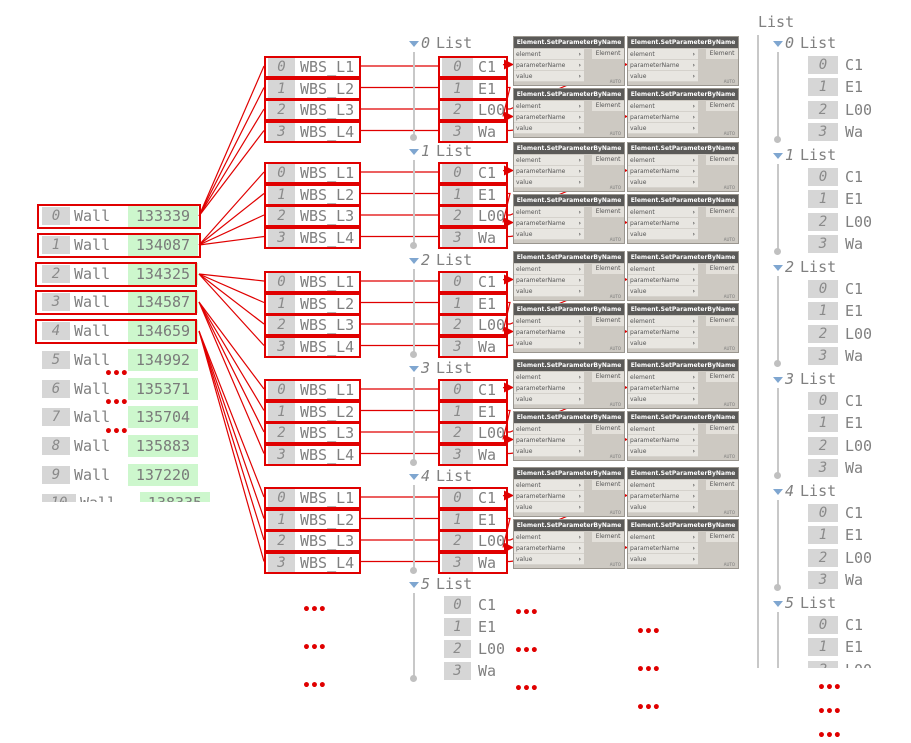 Image resolution: width=911 pixels, height=743 pixels. I want to click on list-header: 1 List, so click(440, 151).